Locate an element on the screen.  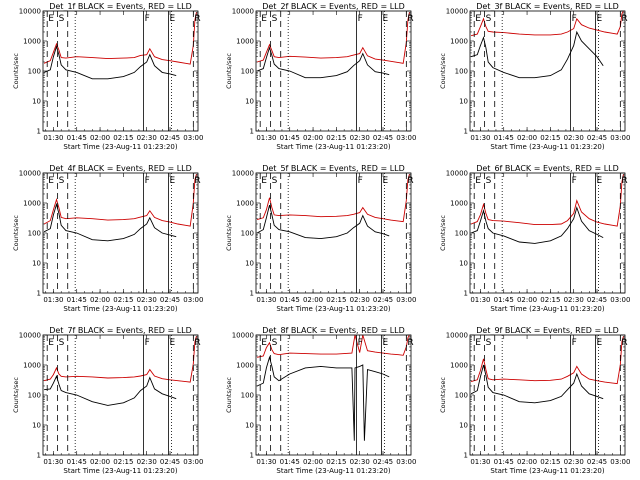
panel-title: Det_6f BLACK = Events, RED = LLD is located at coordinates (547, 168).